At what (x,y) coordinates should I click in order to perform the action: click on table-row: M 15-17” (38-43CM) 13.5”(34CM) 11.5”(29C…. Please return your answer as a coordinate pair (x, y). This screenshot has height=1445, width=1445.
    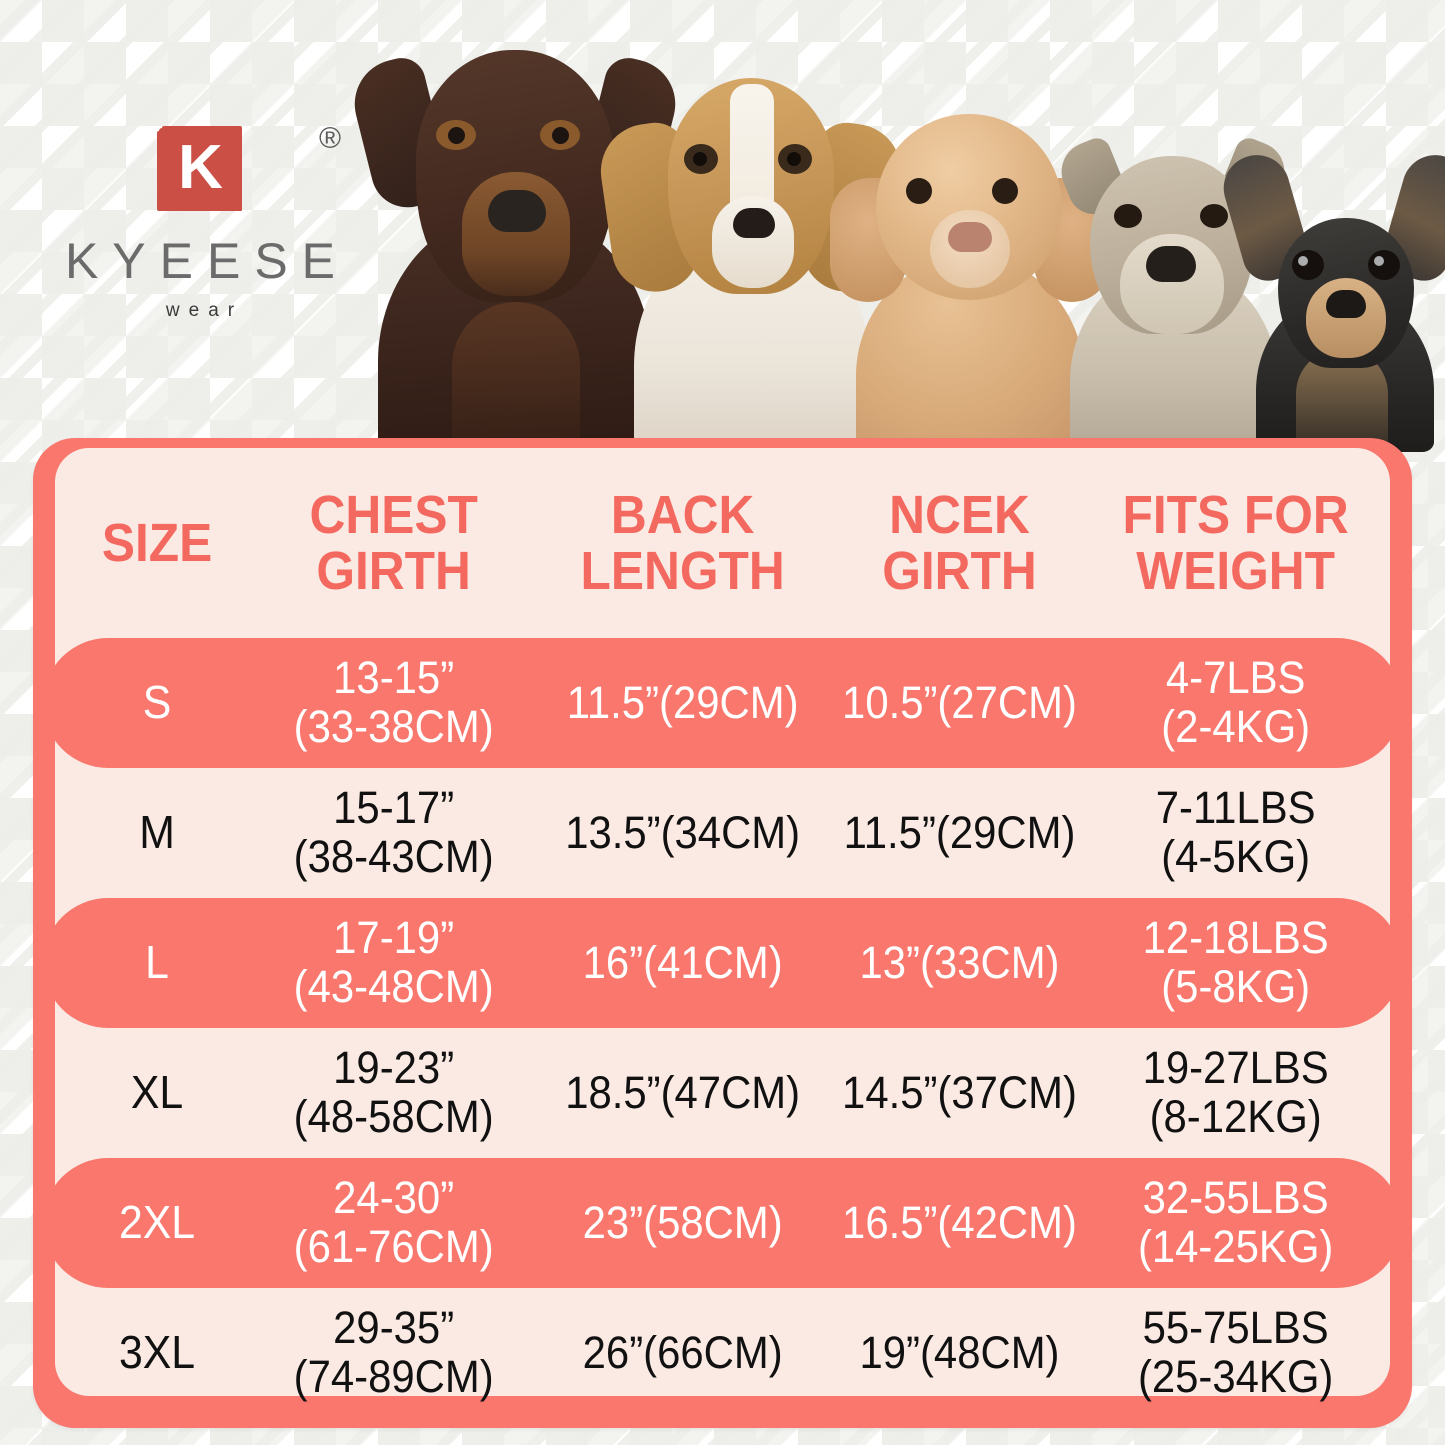
    Looking at the image, I should click on (722, 833).